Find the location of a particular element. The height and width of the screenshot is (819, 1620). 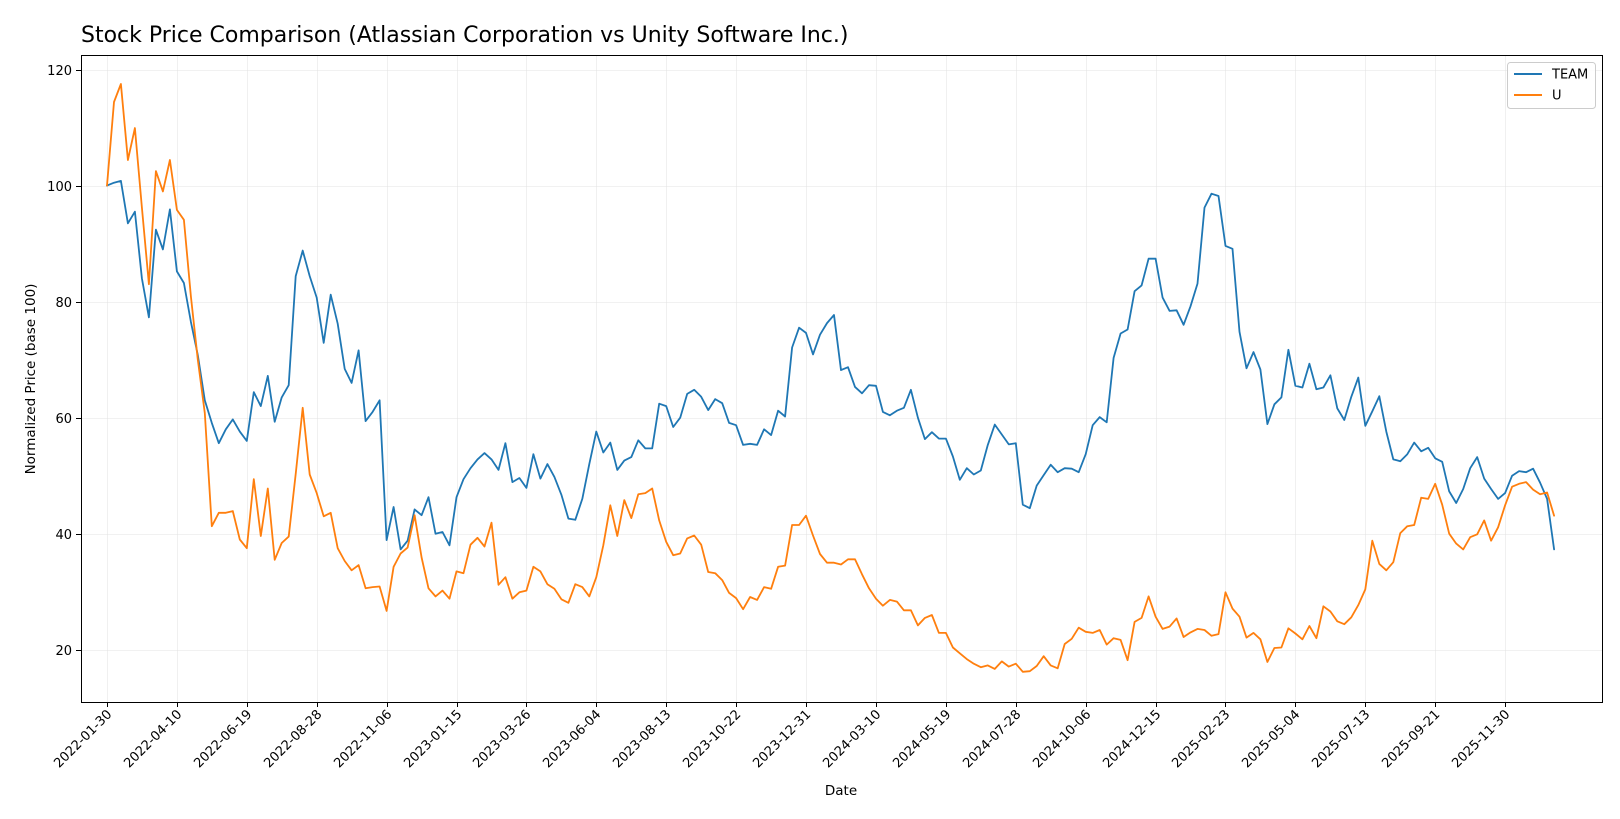

y-tick-label: 100 is located at coordinates (59, 187).